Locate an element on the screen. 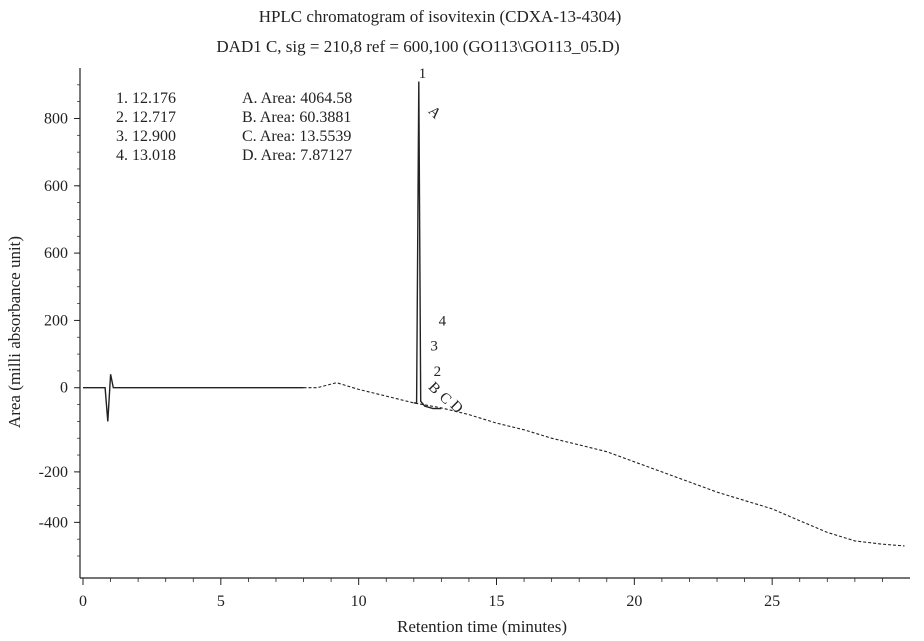 The height and width of the screenshot is (641, 924). peak-label: 4 is located at coordinates (443, 321).